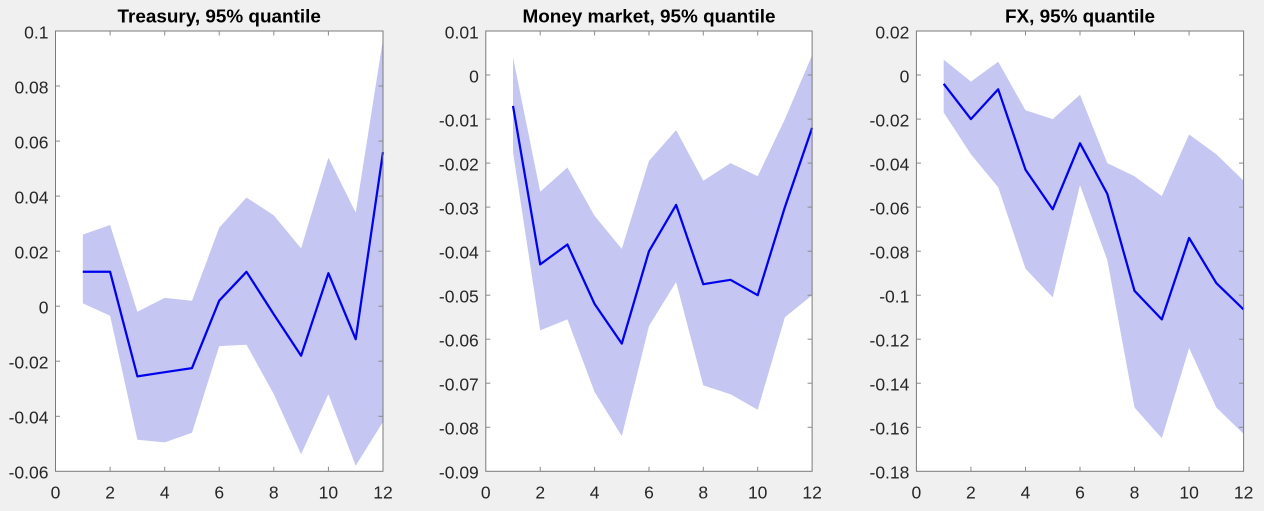 Image resolution: width=1264 pixels, height=511 pixels. Describe the element at coordinates (894, 297) in the screenshot. I see `svg-text: -0.1` at that location.